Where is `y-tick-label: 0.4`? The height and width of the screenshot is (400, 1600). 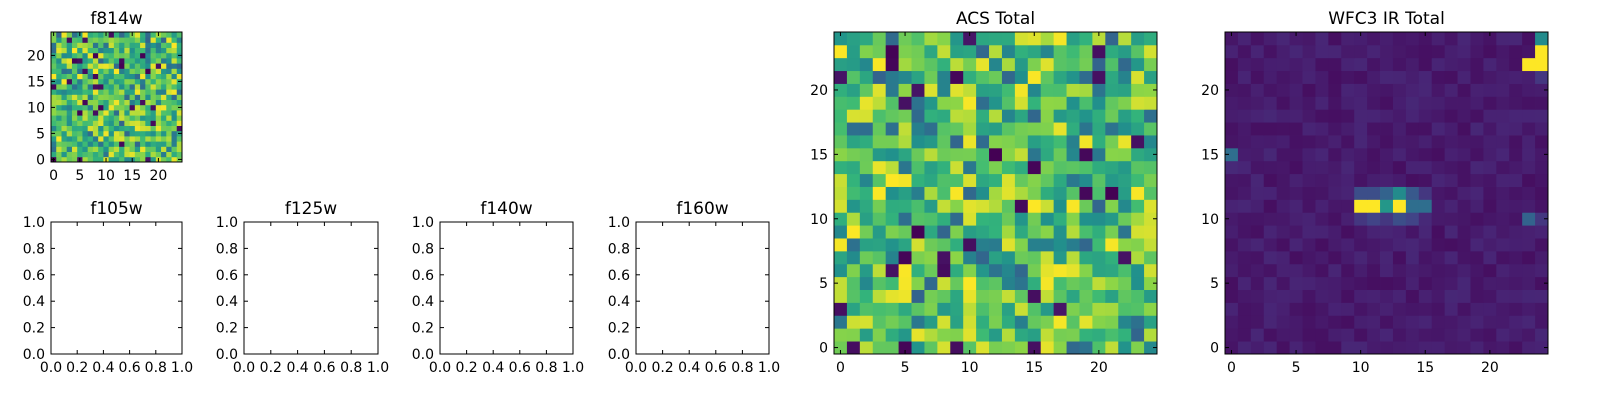 y-tick-label: 0.4 is located at coordinates (34, 302).